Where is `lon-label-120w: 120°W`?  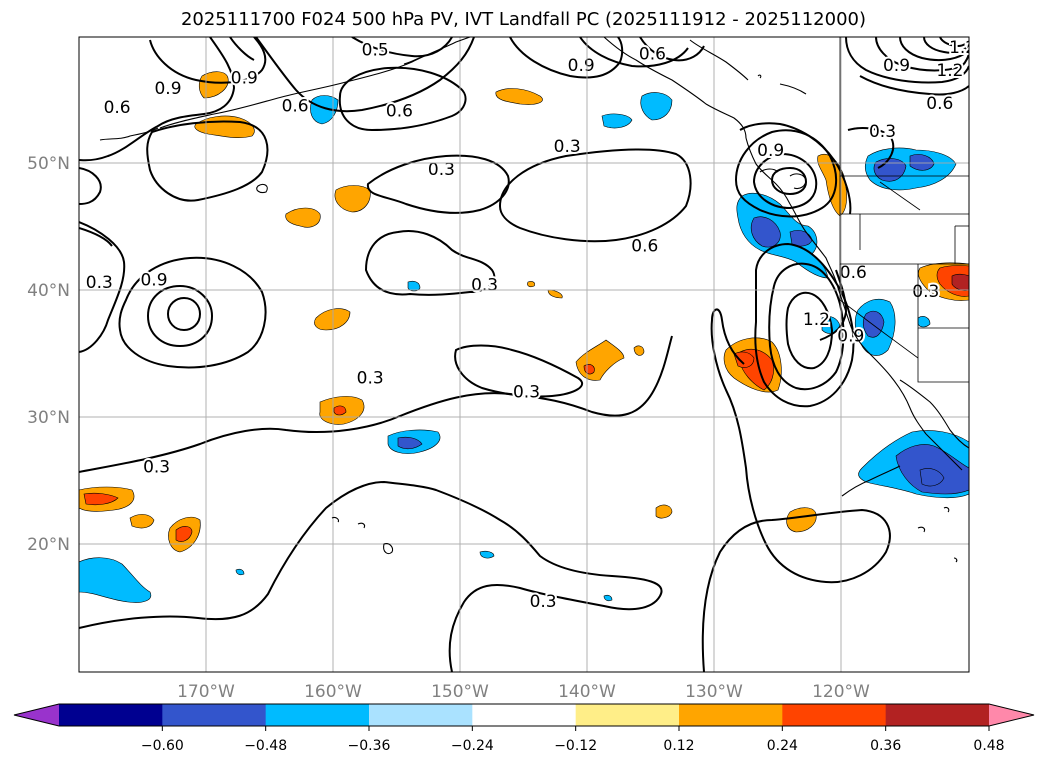 lon-label-120w: 120°W is located at coordinates (841, 692).